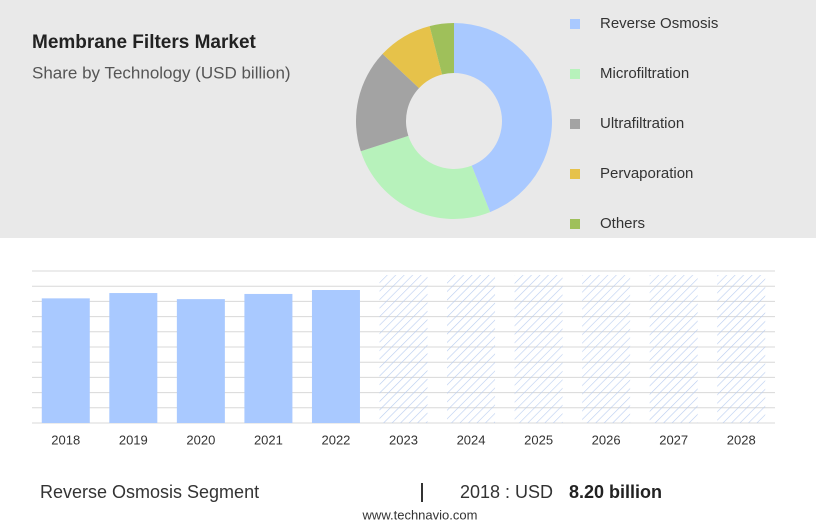  What do you see at coordinates (149, 492) in the screenshot?
I see `footer-segment: Reverse Osmosis Segment` at bounding box center [149, 492].